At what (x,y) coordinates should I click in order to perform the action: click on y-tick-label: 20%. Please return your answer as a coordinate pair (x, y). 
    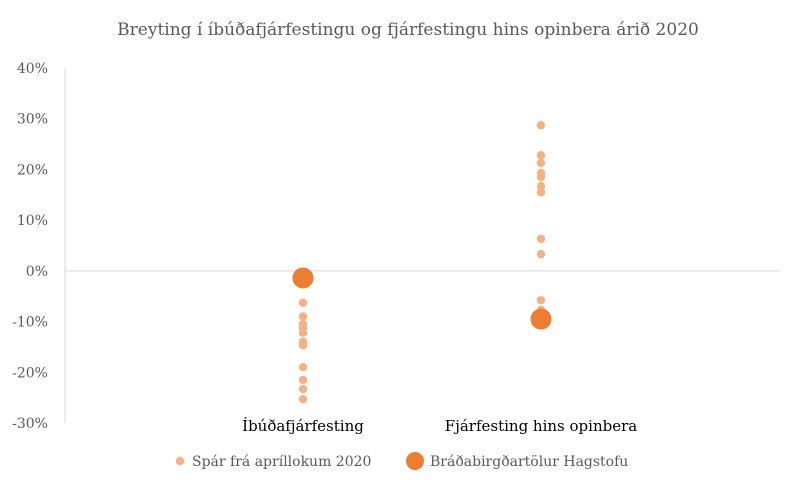
    Looking at the image, I should click on (32, 170).